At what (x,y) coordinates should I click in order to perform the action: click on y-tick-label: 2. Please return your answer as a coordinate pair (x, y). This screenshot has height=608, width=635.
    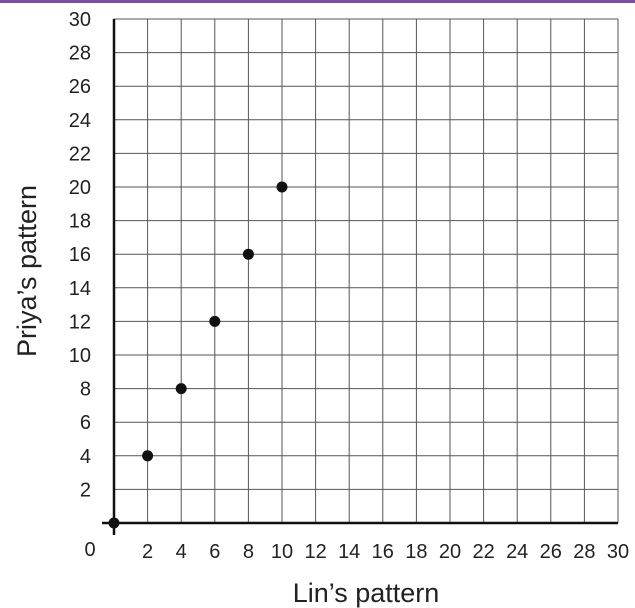
    Looking at the image, I should click on (85, 490).